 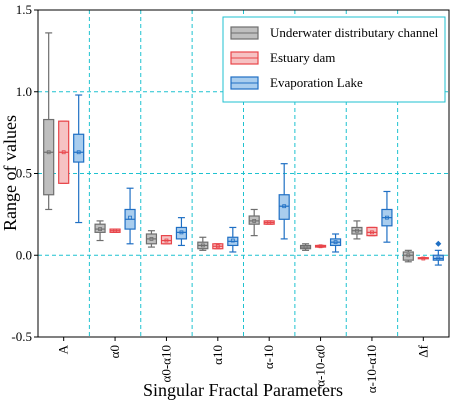 I want to click on x-tick-label: Δf, so click(x=422, y=350).